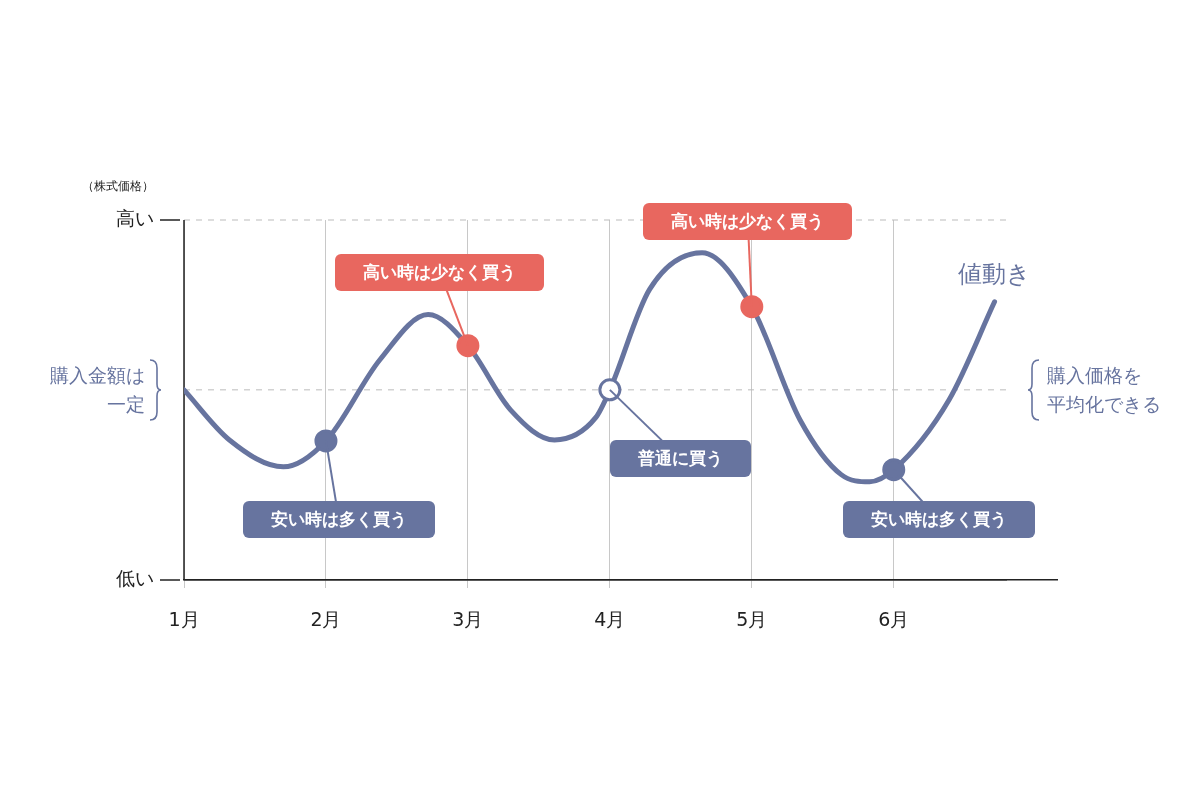 The height and width of the screenshot is (800, 1200). Describe the element at coordinates (125, 404) in the screenshot. I see `text: 一定` at that location.